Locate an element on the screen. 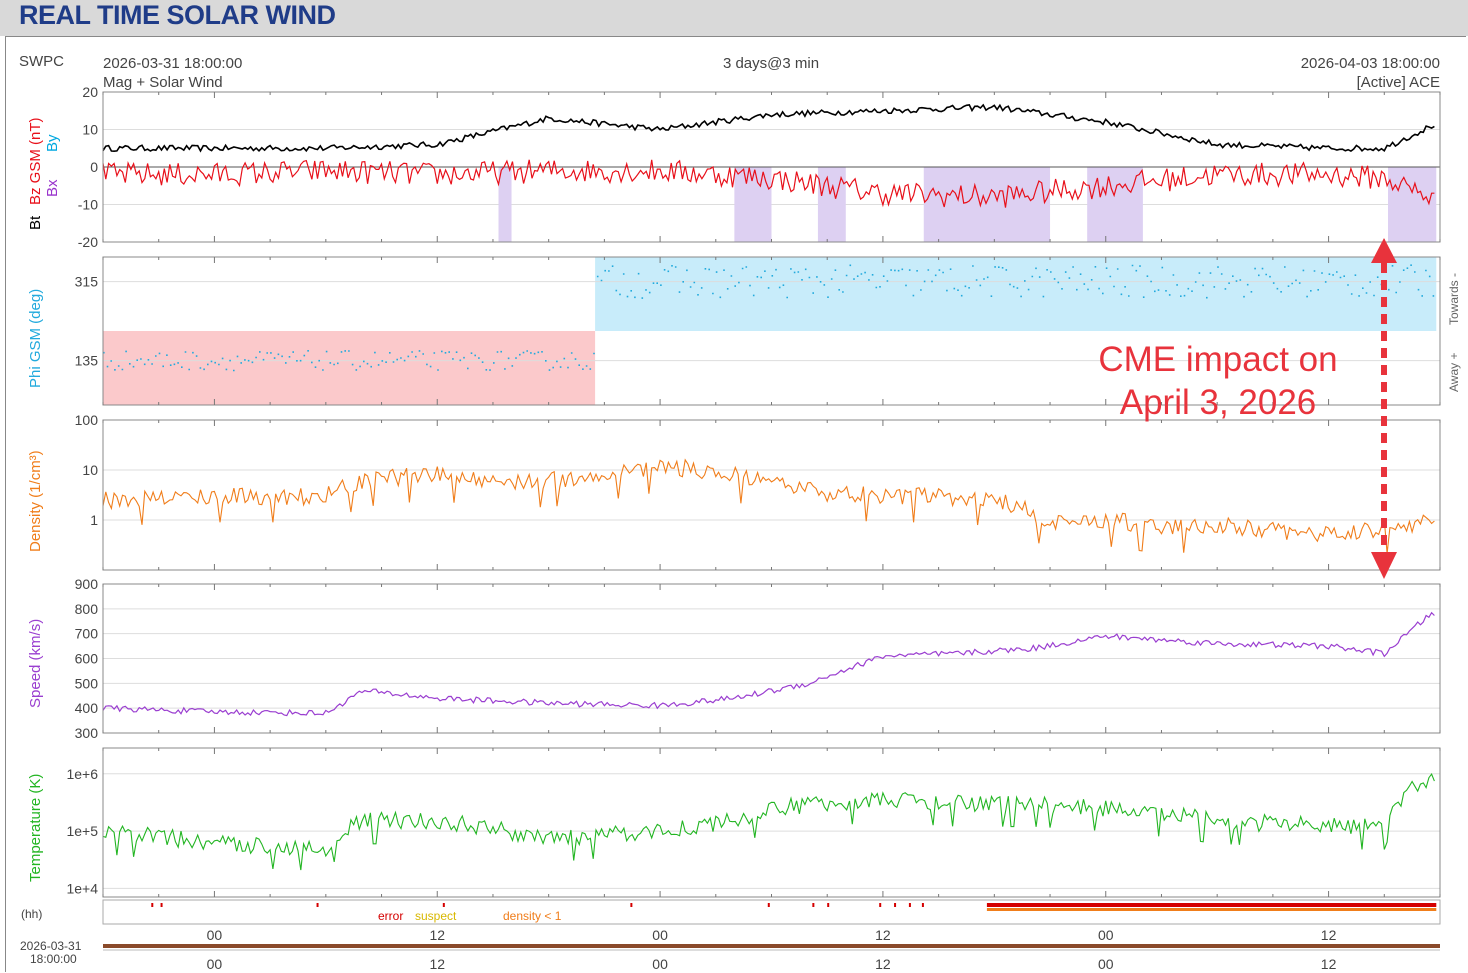  hh-label: (hh) is located at coordinates (31, 914).